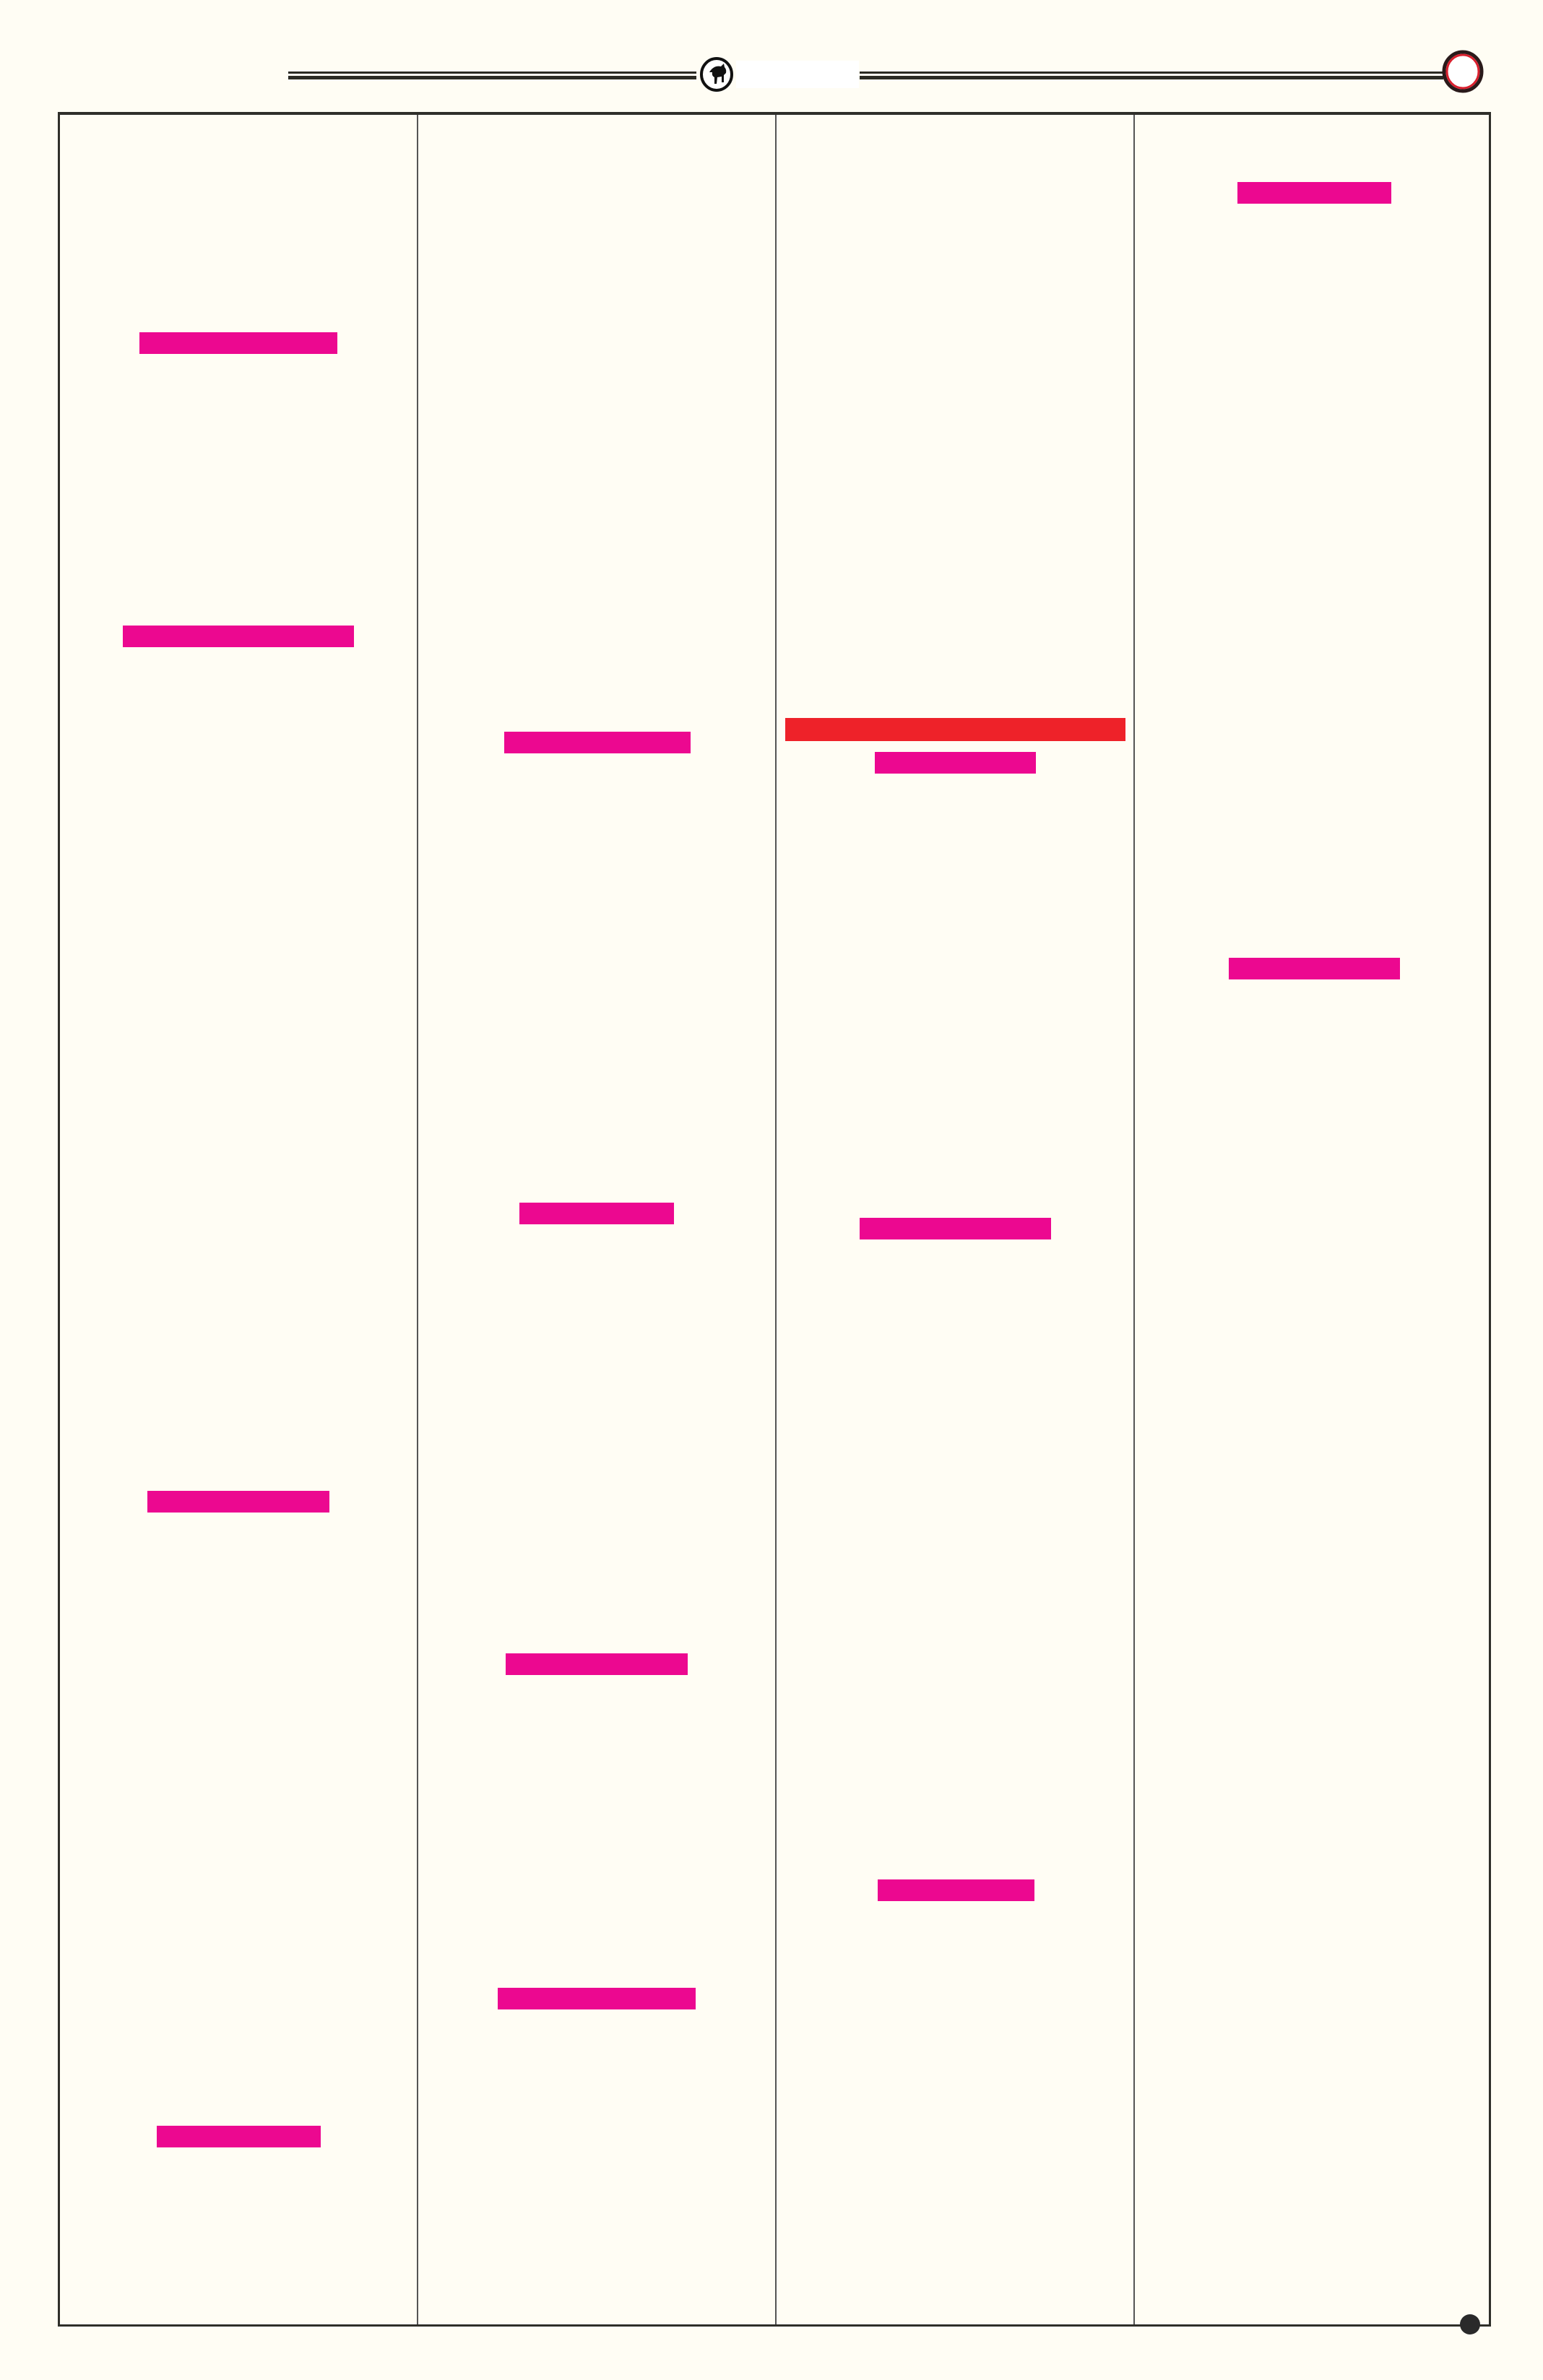 Image resolution: width=1543 pixels, height=2380 pixels. Describe the element at coordinates (1463, 71) in the screenshot. I see `circle-badge-icon` at that location.